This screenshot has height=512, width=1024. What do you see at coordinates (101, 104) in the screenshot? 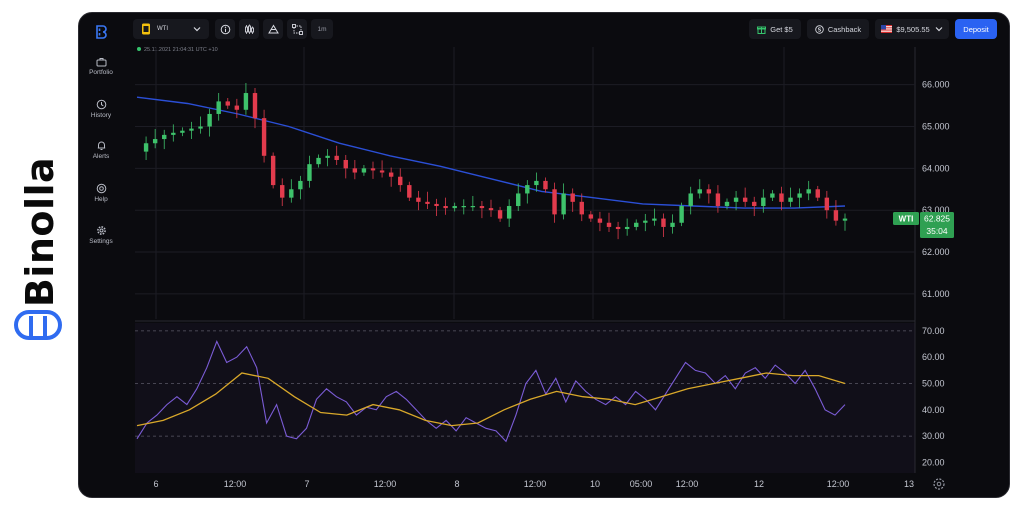
I see `clock-icon` at bounding box center [101, 104].